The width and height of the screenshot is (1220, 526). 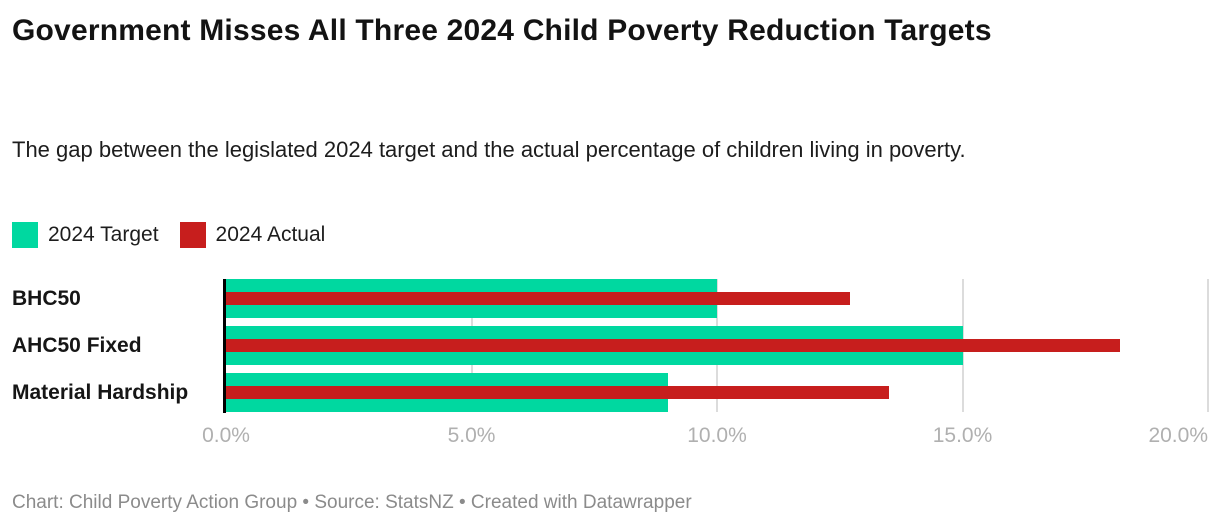 I want to click on legend-item-target: 2024 Target, so click(x=85, y=235).